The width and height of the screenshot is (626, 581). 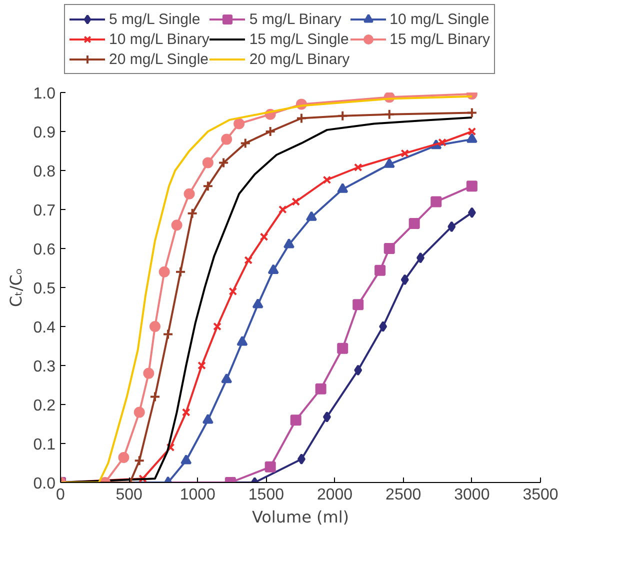 I want to click on y-tick-label: 0.8, so click(x=44, y=172).